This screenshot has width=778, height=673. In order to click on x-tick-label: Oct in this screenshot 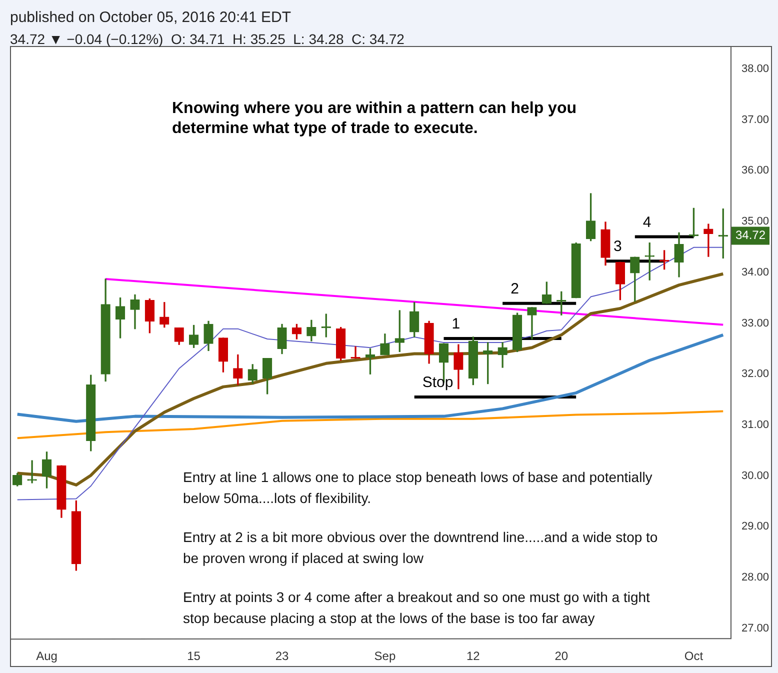, I will do `click(694, 656)`.